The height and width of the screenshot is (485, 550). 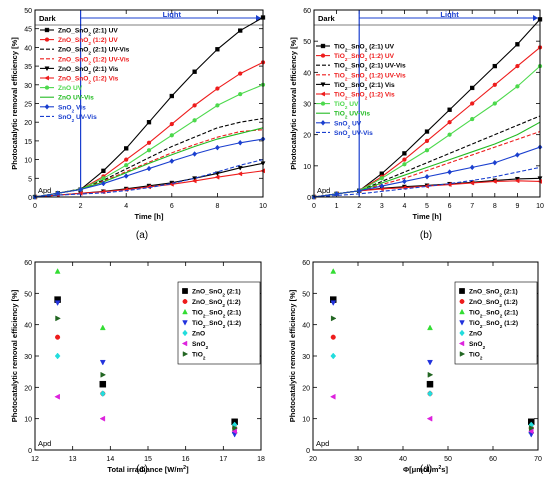 What do you see at coordinates (353, 134) in the screenshot?
I see `legend-entry: SnO2 UV-Vis` at bounding box center [353, 134].